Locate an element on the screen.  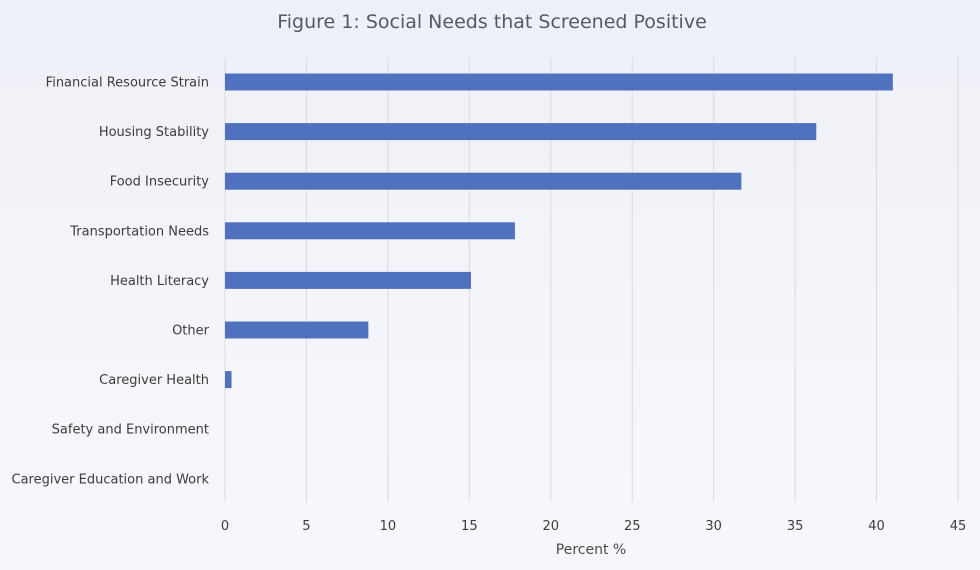
x-tick-label: 20 is located at coordinates (551, 526).